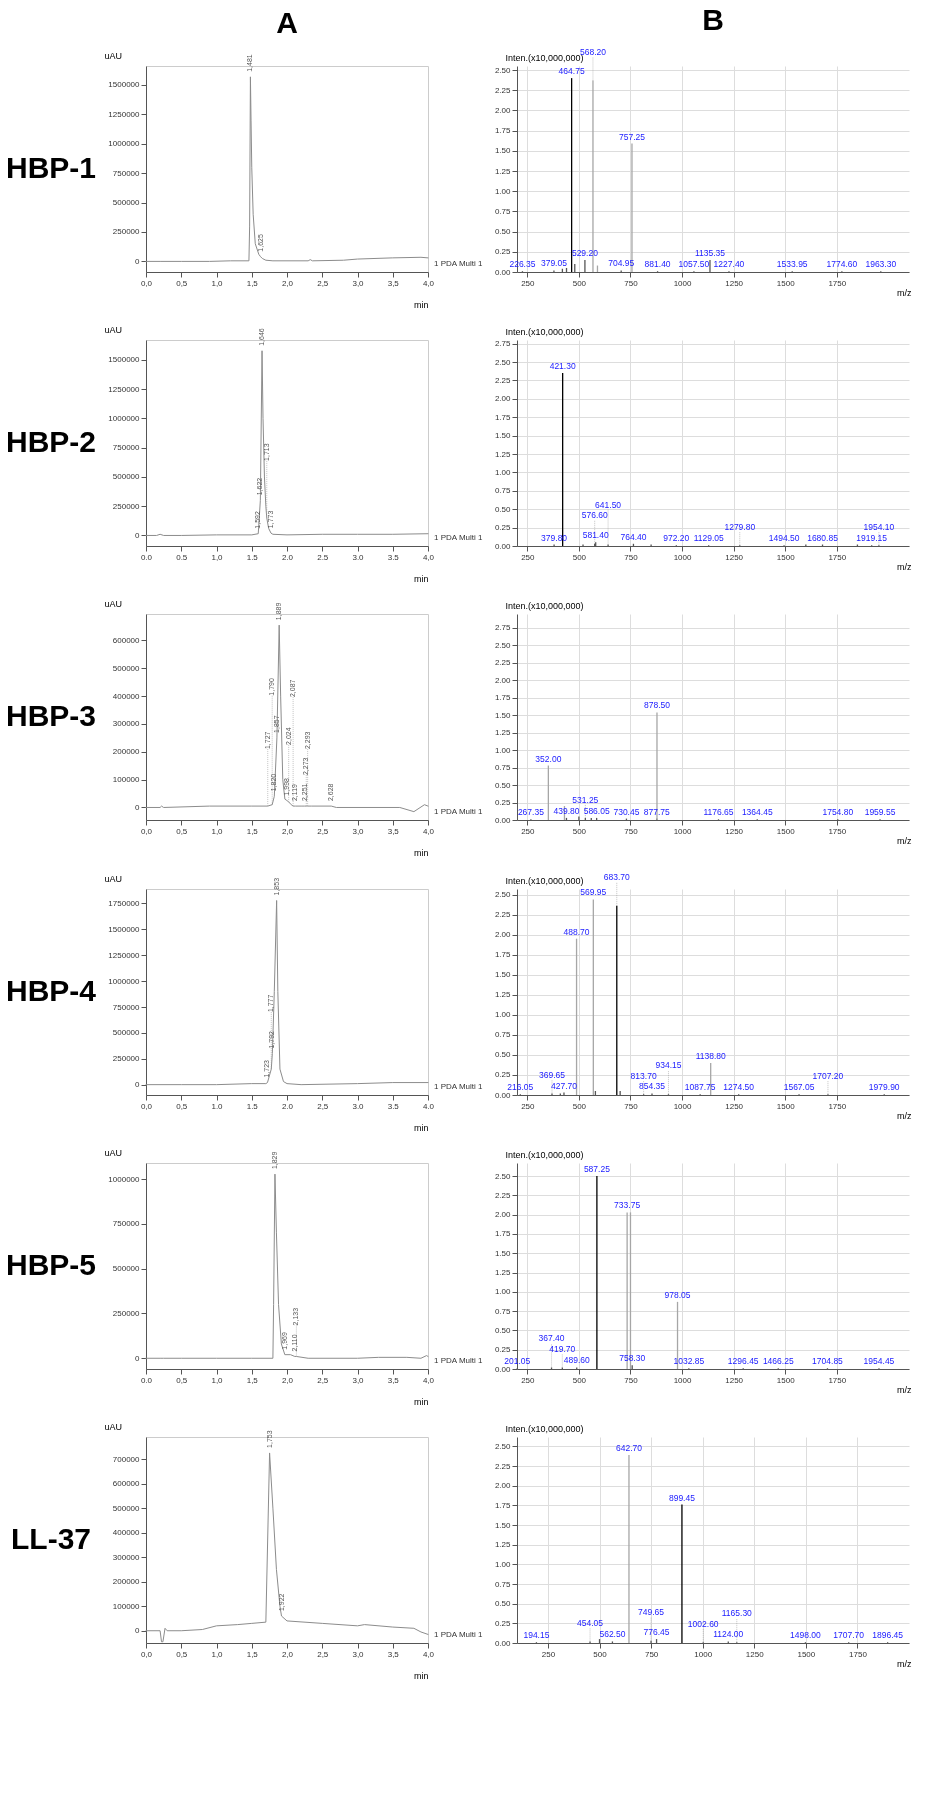 This screenshot has width=939, height=1798. I want to click on annotation: 488.70, so click(576, 931).